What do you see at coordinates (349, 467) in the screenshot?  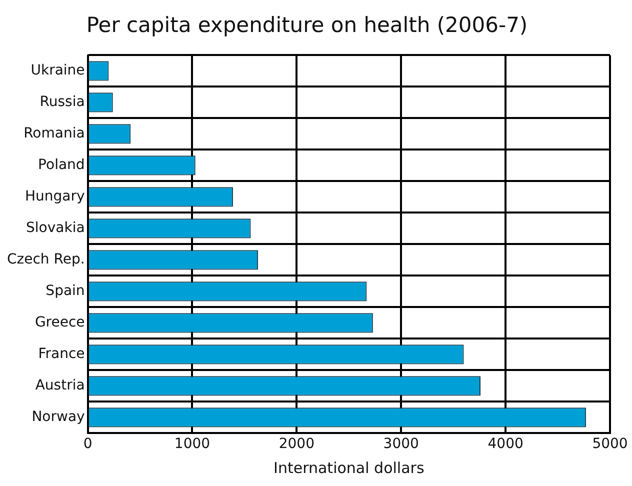 I see `x-axis-title: International dollars` at bounding box center [349, 467].